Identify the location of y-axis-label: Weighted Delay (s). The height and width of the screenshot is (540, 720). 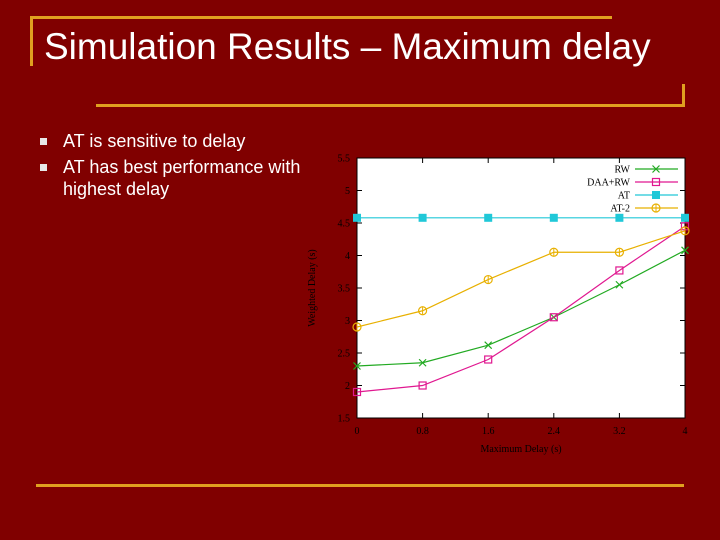
(312, 288).